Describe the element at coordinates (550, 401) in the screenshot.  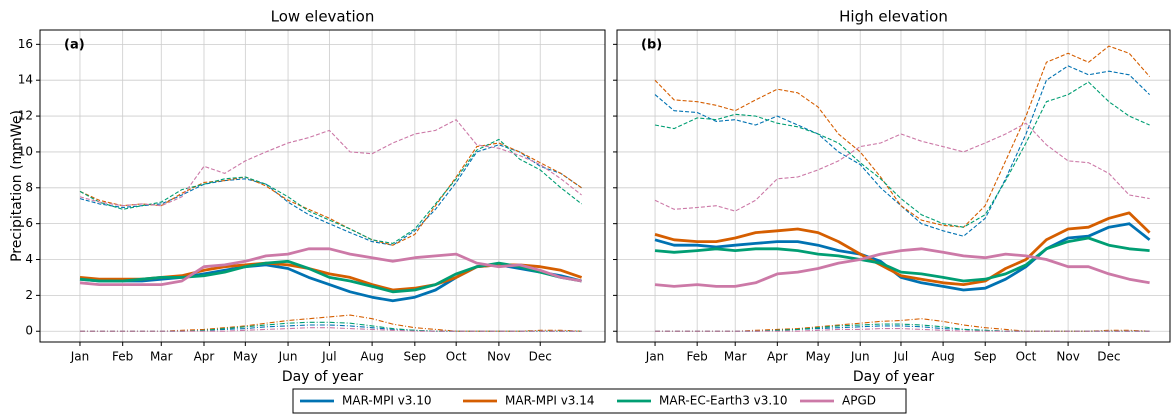
I see `legend-label: MAR-MPI v3.14` at that location.